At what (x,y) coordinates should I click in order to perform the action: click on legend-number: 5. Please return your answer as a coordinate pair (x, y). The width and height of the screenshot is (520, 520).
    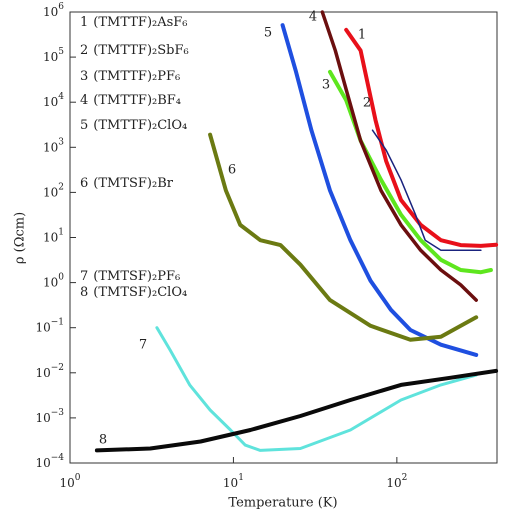
    Looking at the image, I should click on (84, 125).